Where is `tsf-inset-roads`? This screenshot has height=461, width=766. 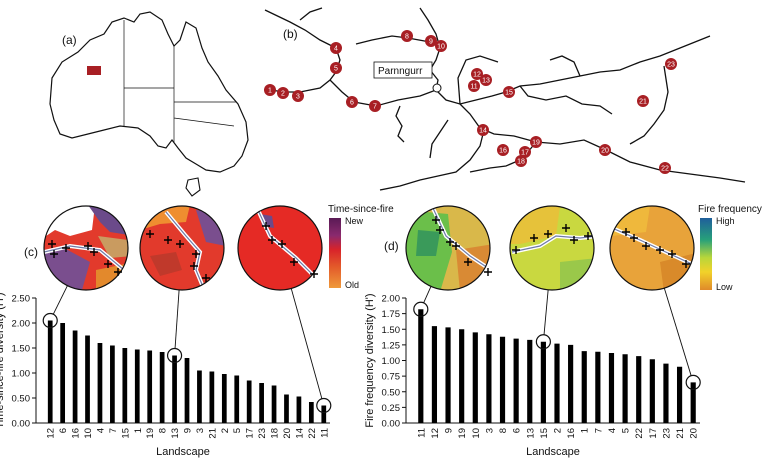 tsf-inset-roads is located at coordinates (183, 249).